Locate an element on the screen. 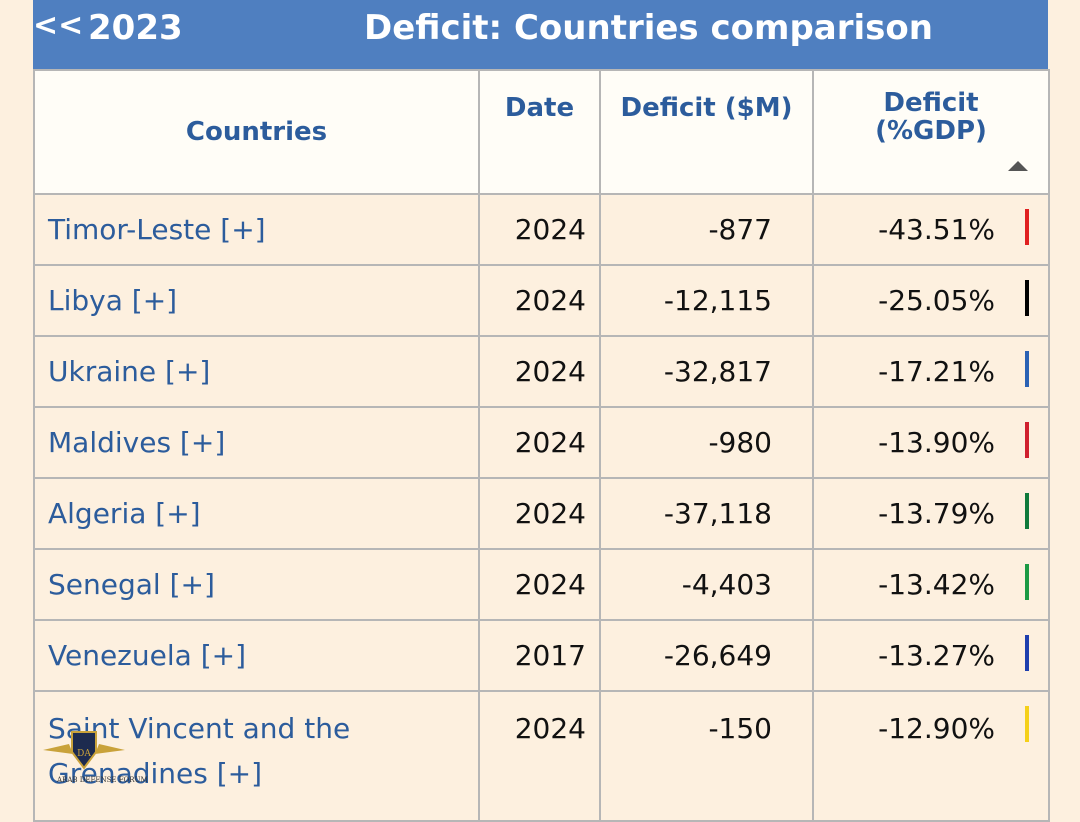  table-row: Senegal [+] 2024 -4,403 -13.42% is located at coordinates (541, 584).